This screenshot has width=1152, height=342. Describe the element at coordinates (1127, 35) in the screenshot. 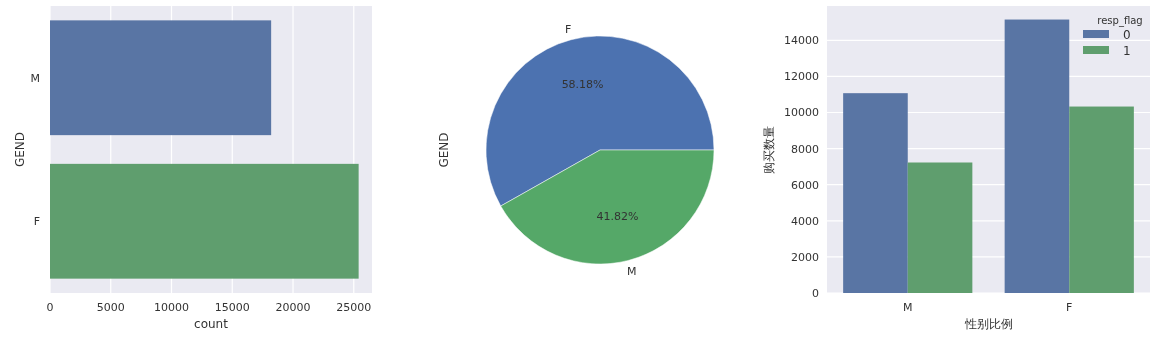

I see `legend-label: 0` at that location.